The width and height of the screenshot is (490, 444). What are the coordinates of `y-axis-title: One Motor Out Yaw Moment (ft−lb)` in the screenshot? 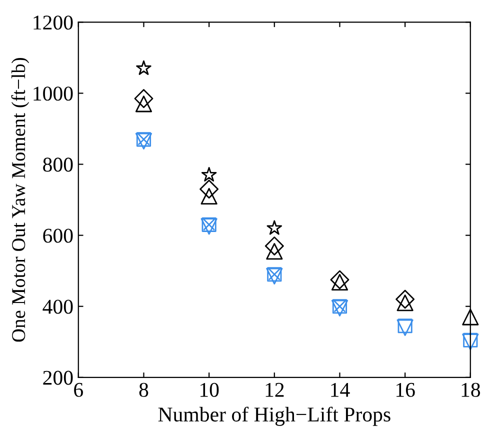 It's located at (20, 200).